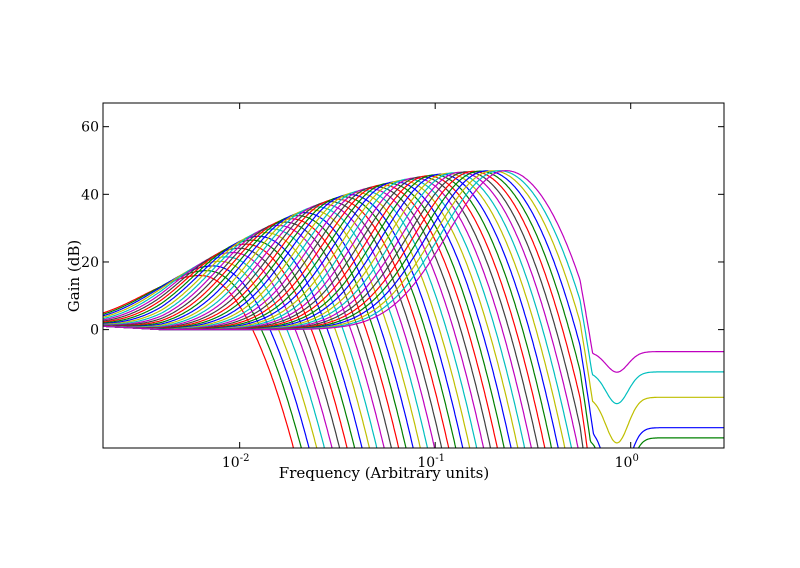  I want to click on x-tick-label: 10⁰, so click(627, 462).